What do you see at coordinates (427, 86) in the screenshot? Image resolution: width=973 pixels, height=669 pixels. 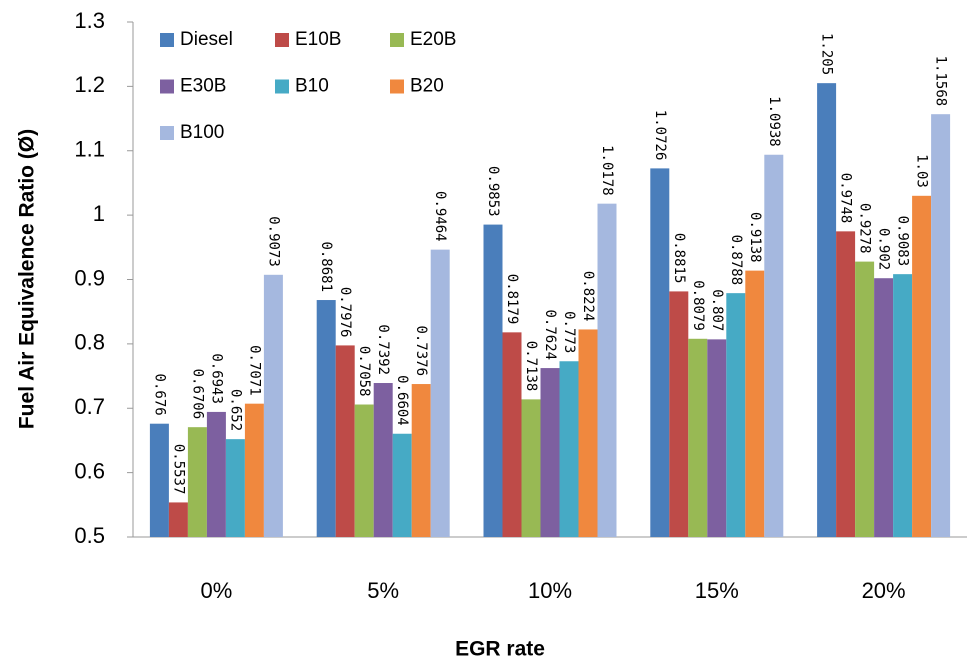 I see `legend-label: B20` at bounding box center [427, 86].